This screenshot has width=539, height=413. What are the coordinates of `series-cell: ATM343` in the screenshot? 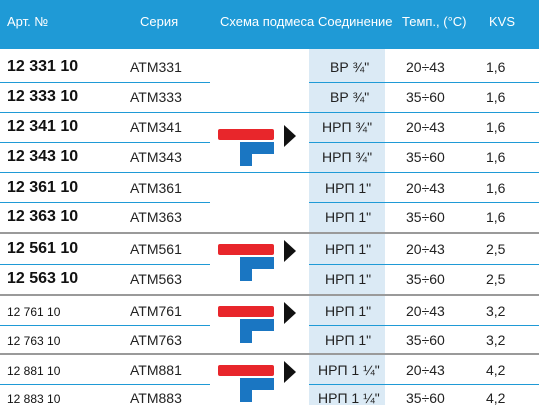 It's located at (156, 157).